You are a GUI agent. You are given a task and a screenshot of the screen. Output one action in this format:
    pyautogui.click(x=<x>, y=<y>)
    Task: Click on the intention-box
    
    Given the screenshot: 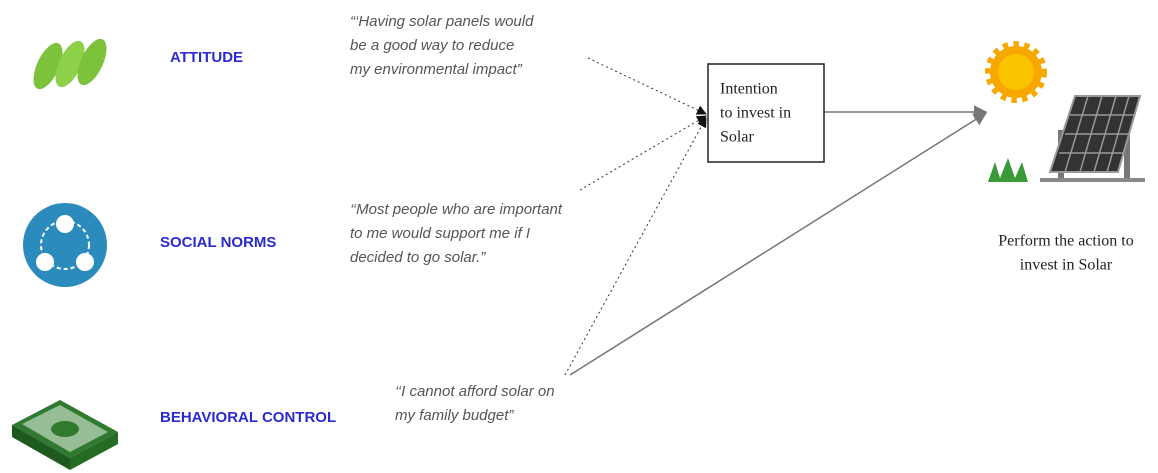 What is the action you would take?
    pyautogui.click(x=766, y=113)
    